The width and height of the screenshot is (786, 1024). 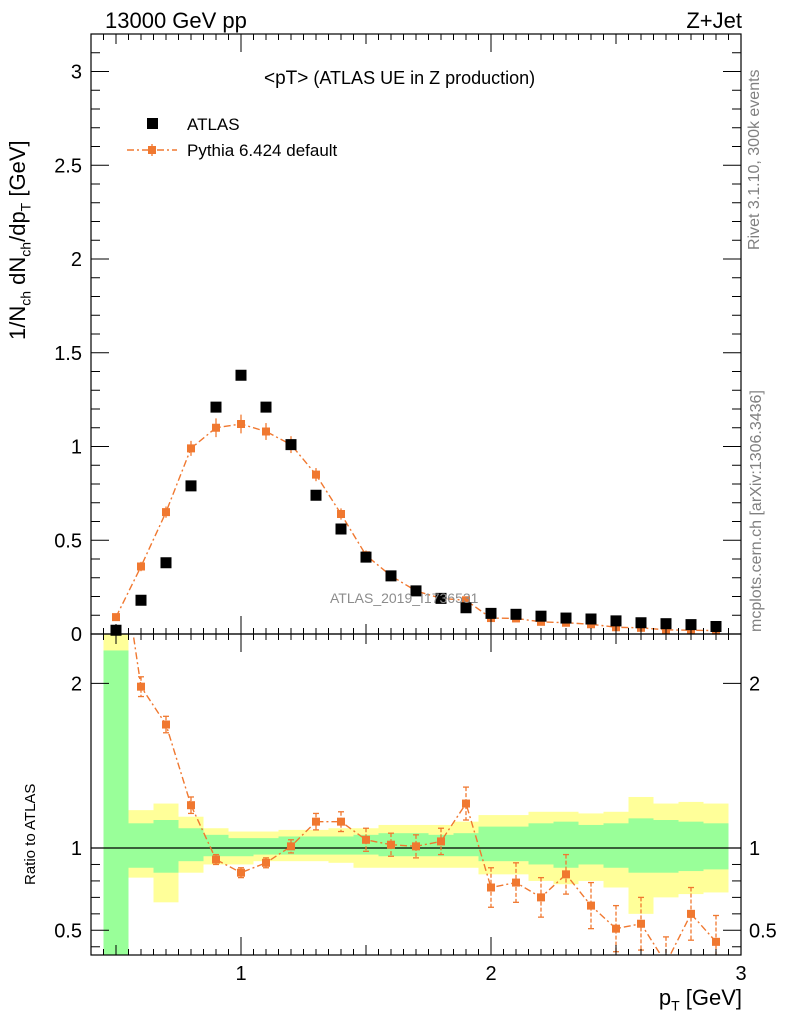 I want to click on ratio-y-tick-label-right: 1, so click(x=754, y=849).